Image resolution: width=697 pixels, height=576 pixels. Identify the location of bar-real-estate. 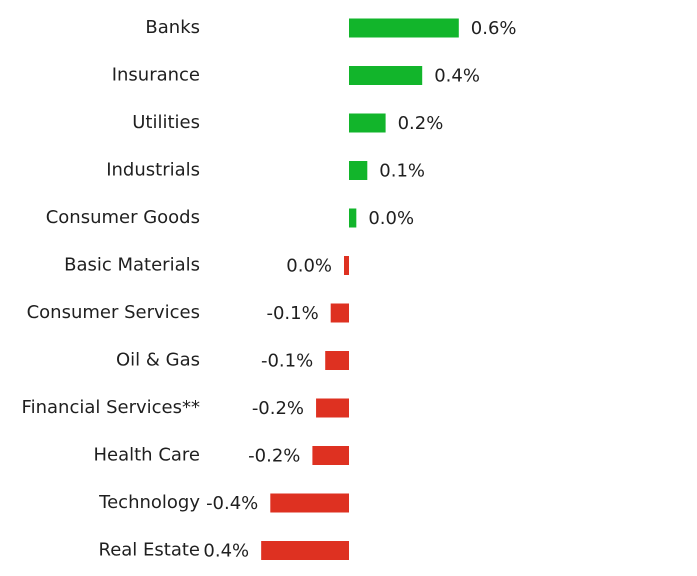
(305, 550).